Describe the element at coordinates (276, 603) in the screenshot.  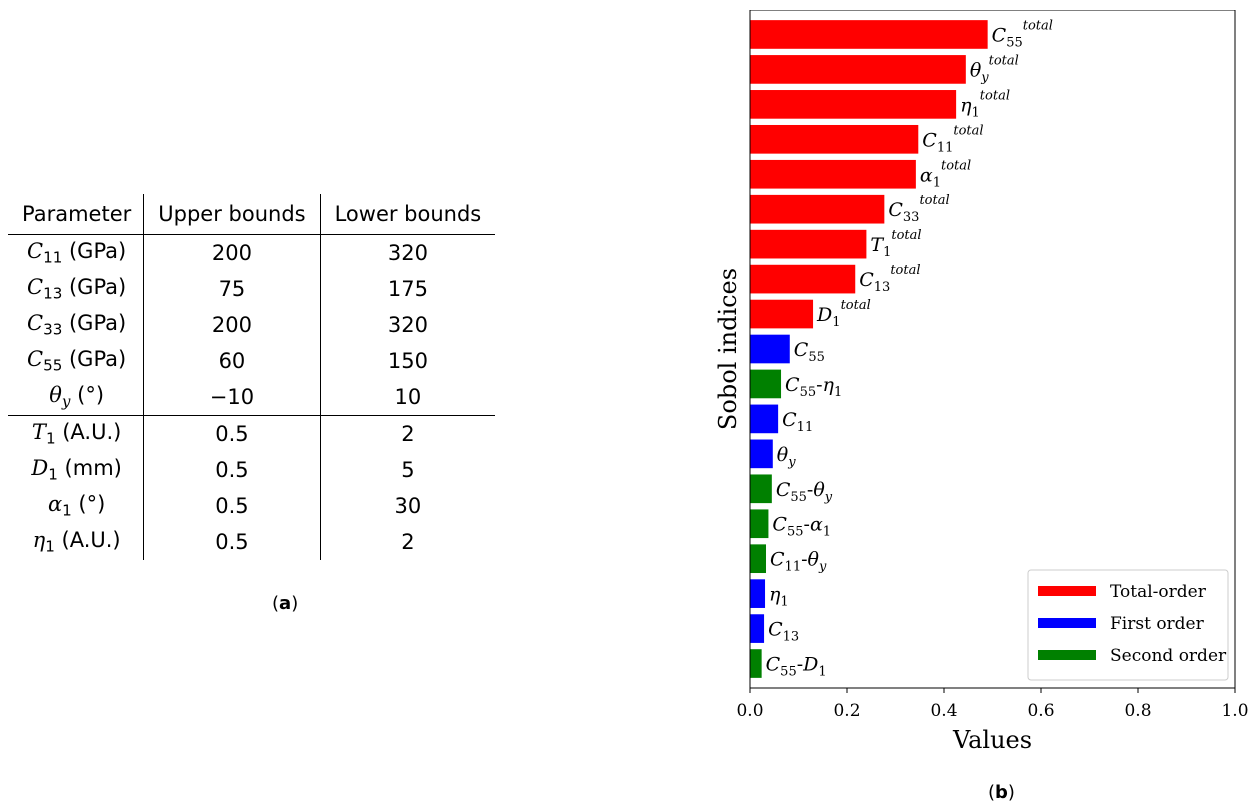
I see `caption-a-open: (` at that location.